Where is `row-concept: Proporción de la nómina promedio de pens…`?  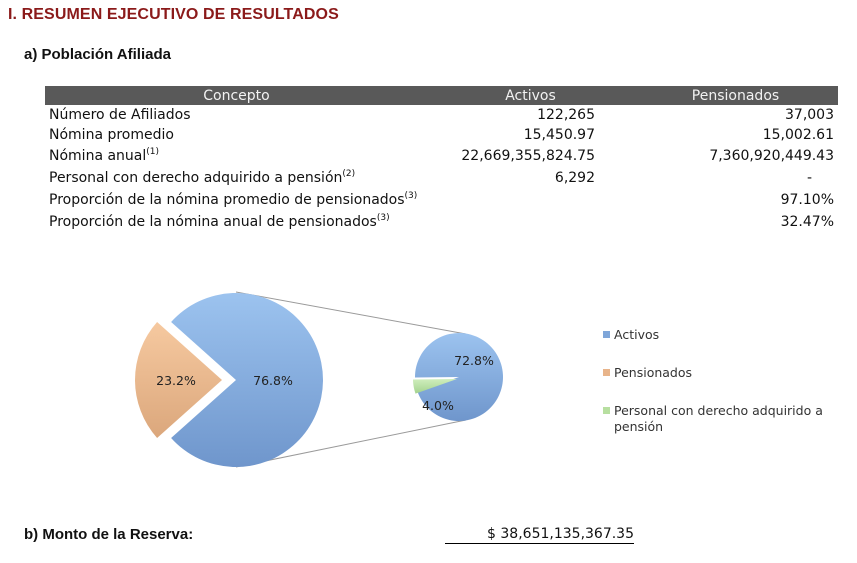
row-concept: Proporción de la nómina promedio de pens… is located at coordinates (233, 200).